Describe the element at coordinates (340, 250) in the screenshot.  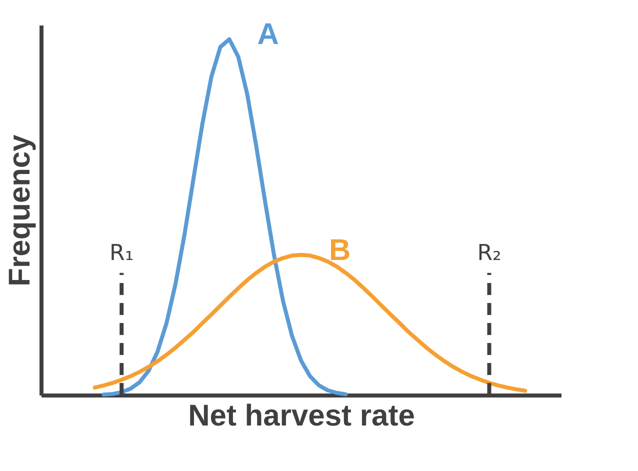
I see `series-label: B` at that location.